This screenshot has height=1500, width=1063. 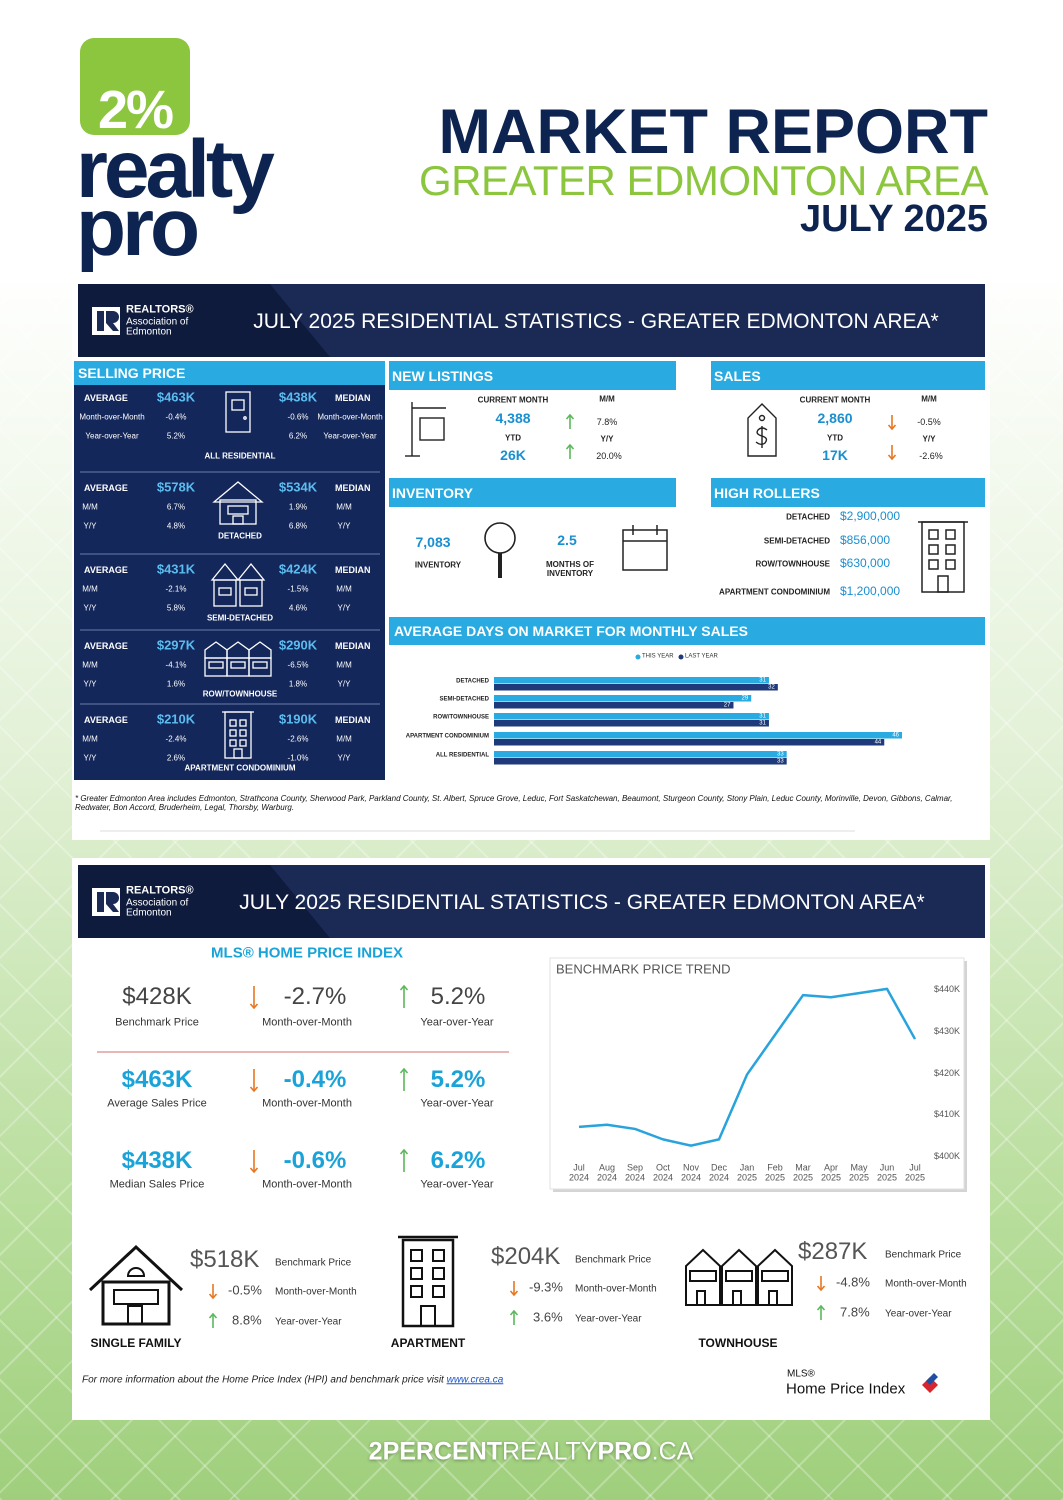 I want to click on yy-change: 3.6%, so click(x=548, y=1317).